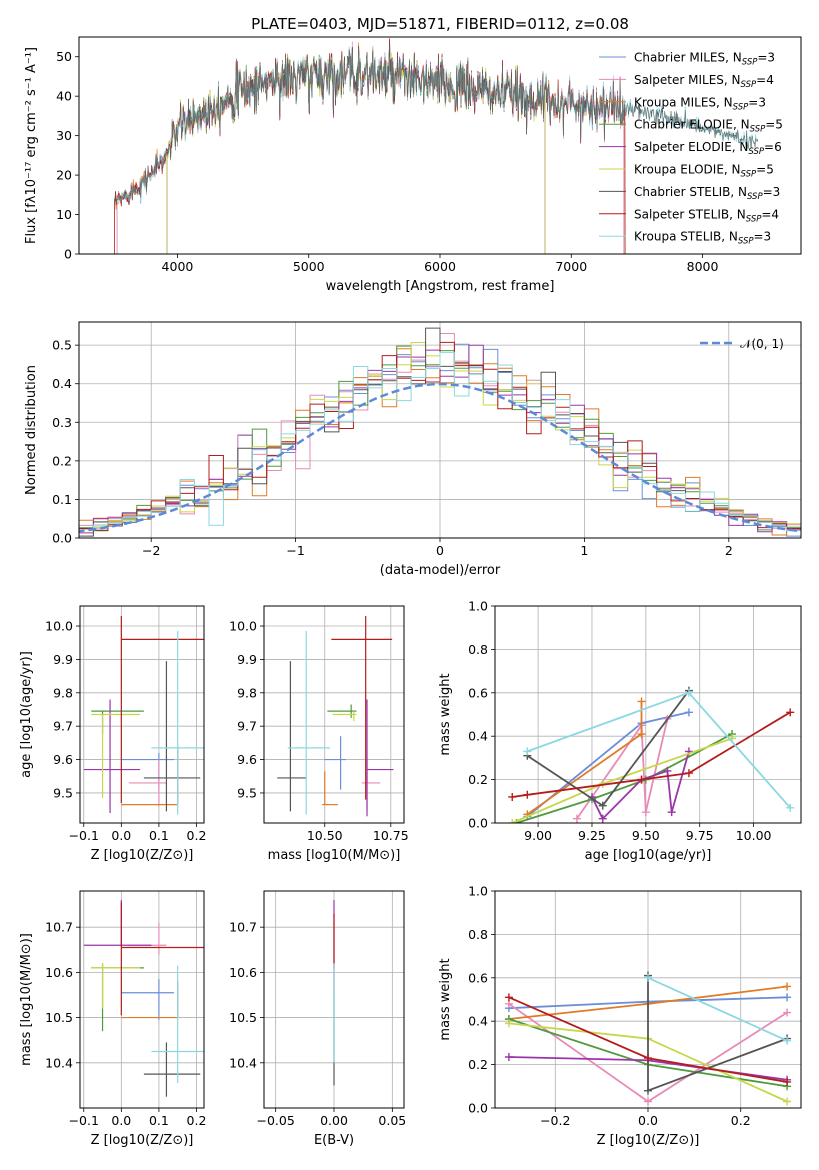 Image resolution: width=819 pixels, height=1170 pixels. I want to click on y-axis-label: mass weight, so click(445, 714).